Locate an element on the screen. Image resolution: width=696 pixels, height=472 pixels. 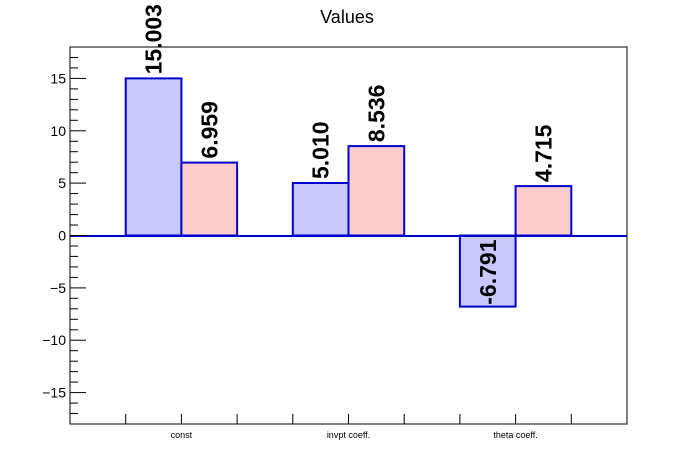
y-tick-label: −15 is located at coordinates (54, 393).